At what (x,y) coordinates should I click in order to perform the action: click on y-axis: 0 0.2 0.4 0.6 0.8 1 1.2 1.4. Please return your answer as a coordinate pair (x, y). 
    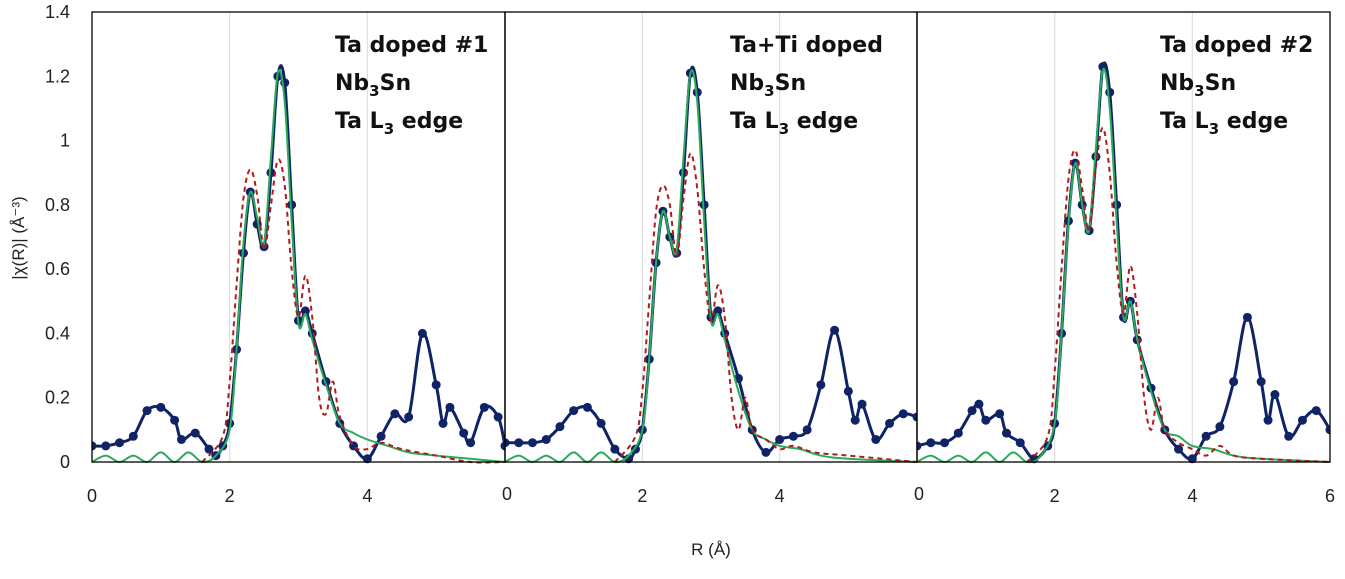
    Looking at the image, I should click on (57, 237).